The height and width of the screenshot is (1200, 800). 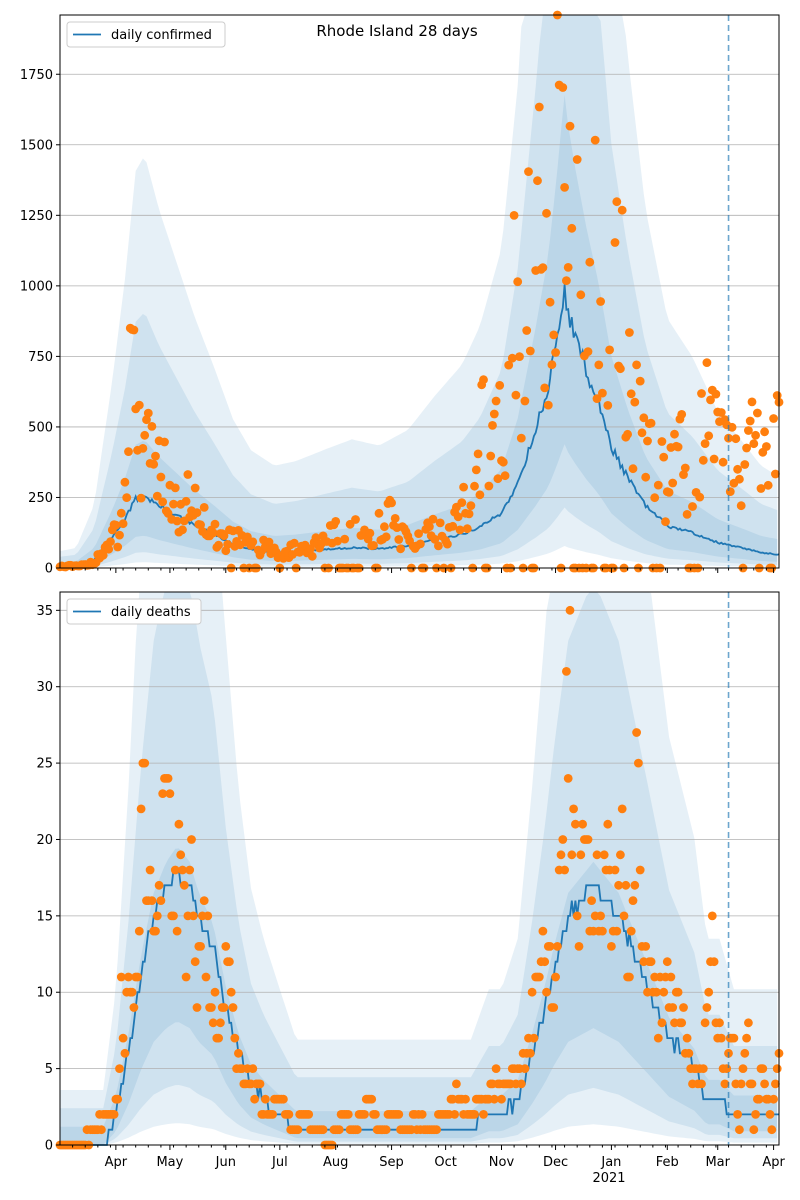 I want to click on y-tick-label: 750, so click(x=40, y=357).